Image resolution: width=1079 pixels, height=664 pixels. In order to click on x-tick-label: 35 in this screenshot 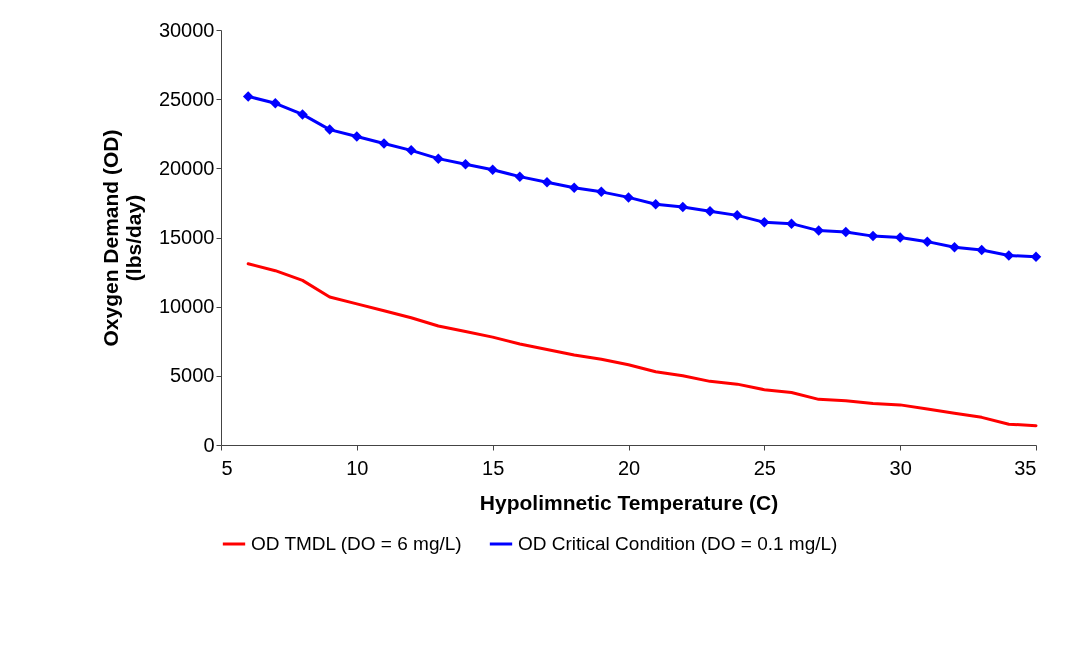, I will do `click(1025, 467)`.